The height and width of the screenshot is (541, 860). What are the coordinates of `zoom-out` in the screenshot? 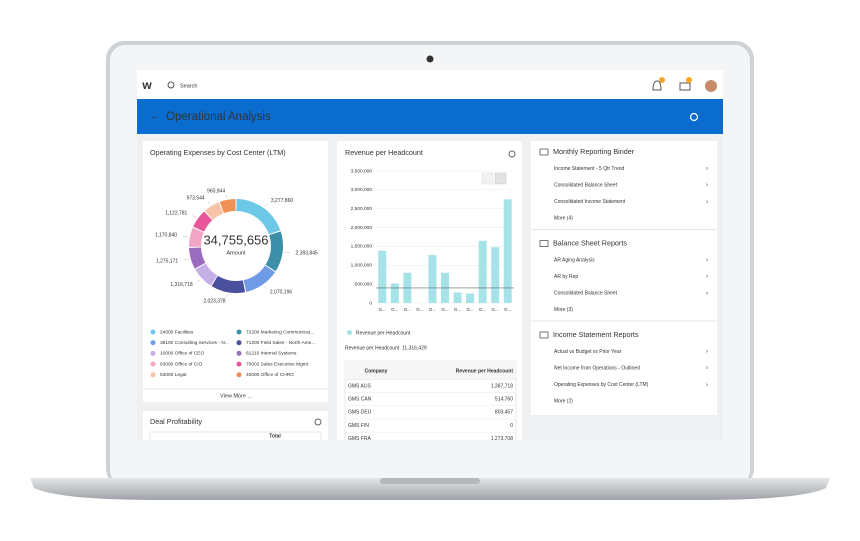 It's located at (487, 178).